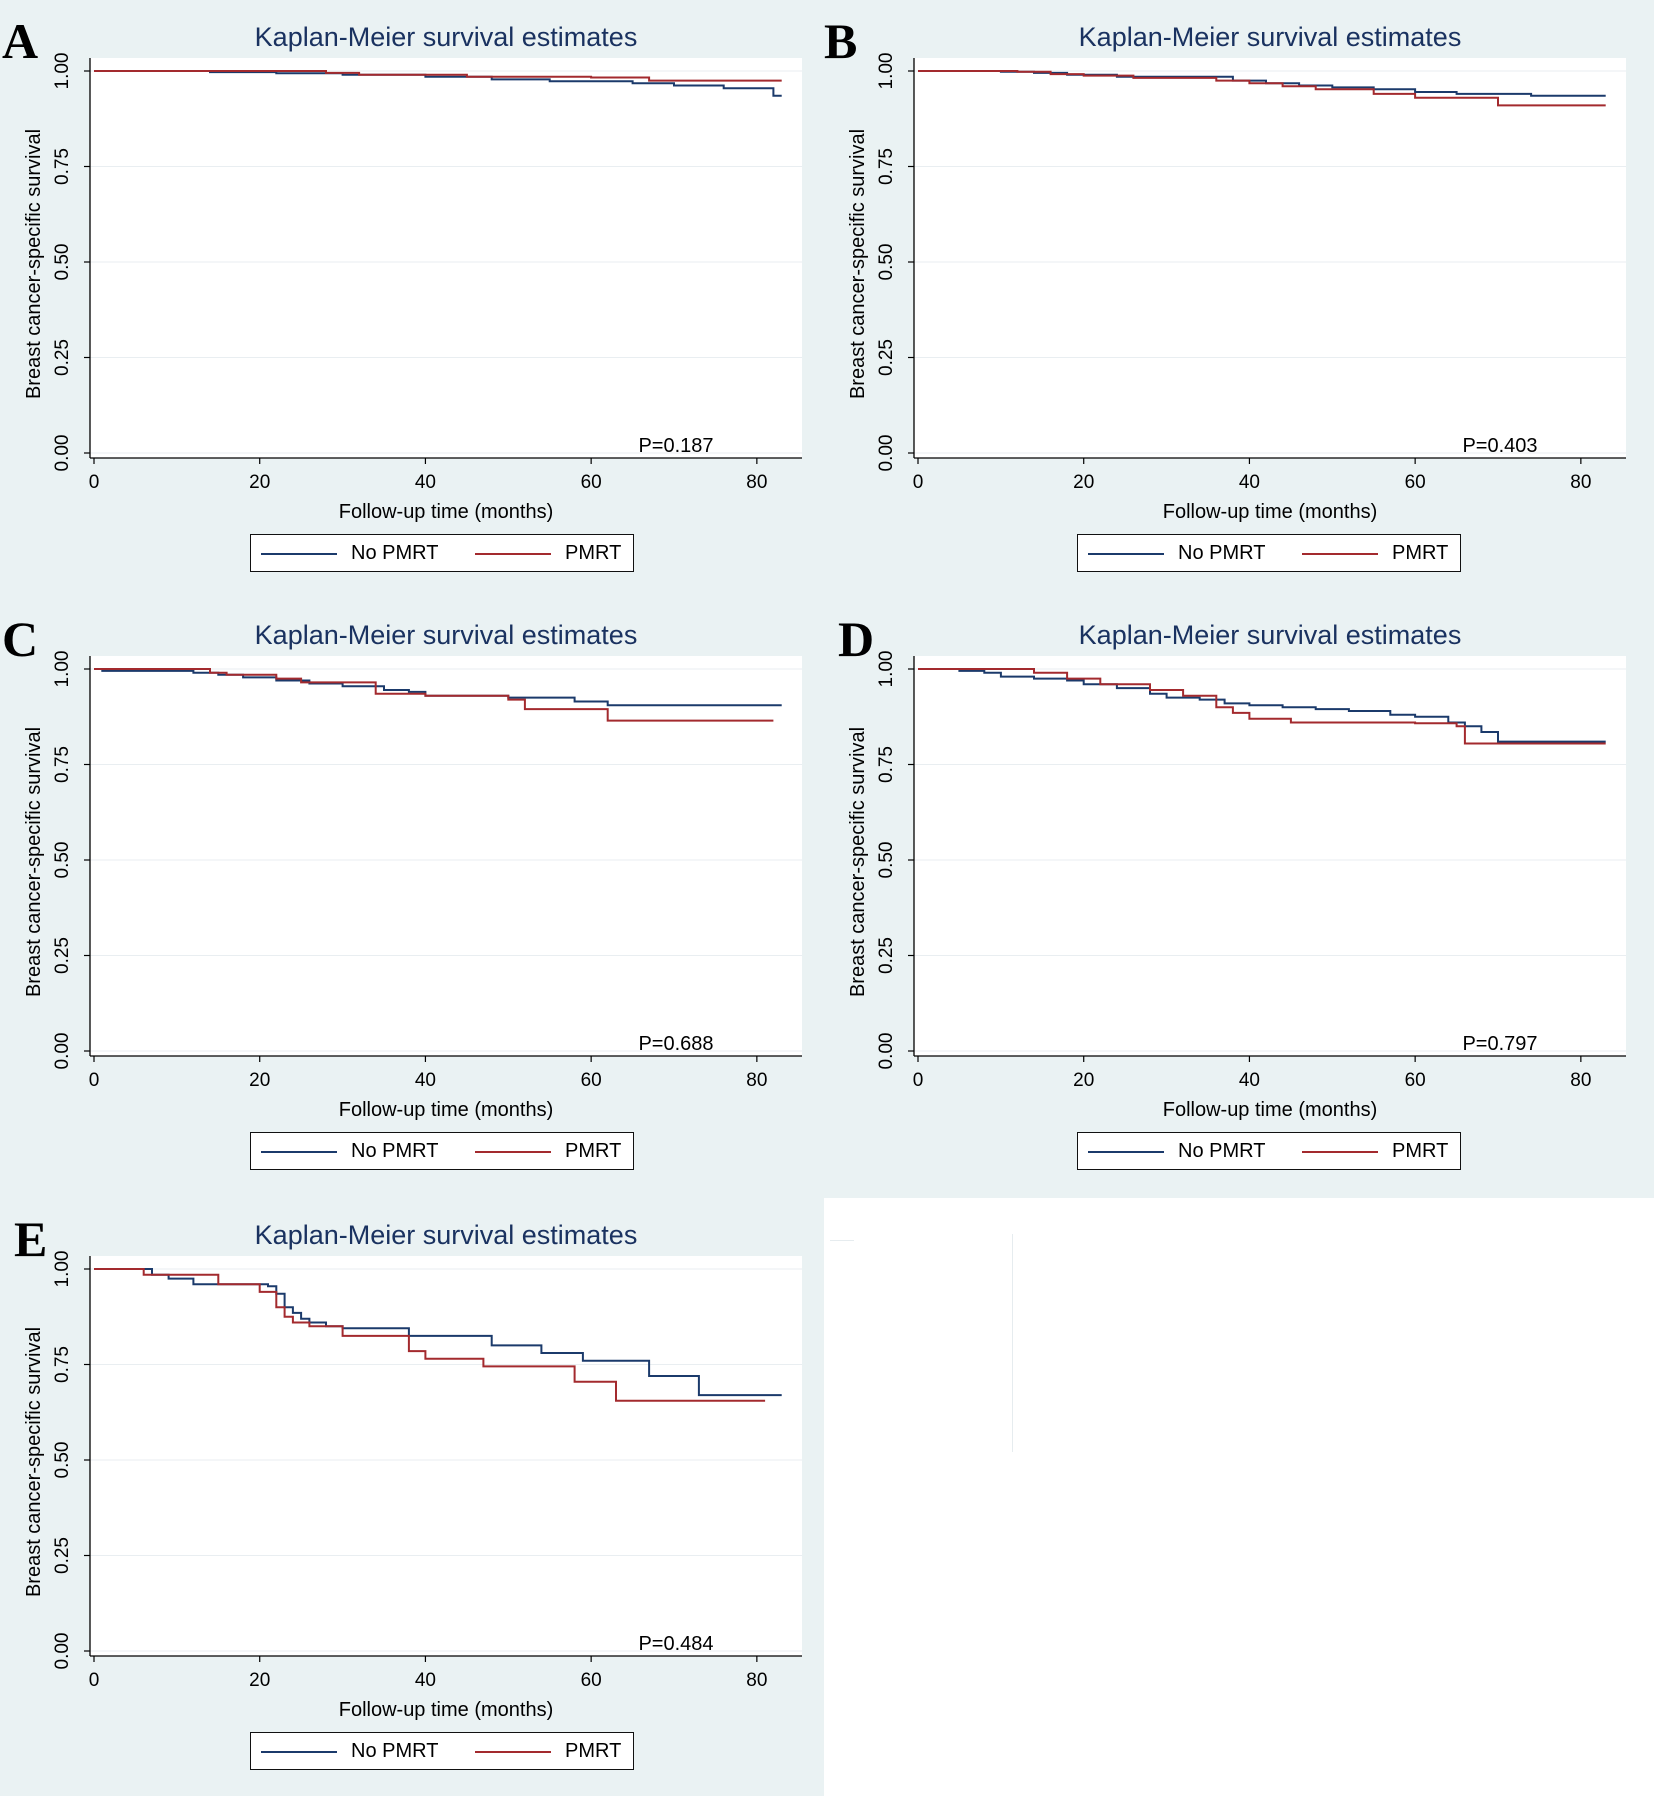 The image size is (1654, 1796). What do you see at coordinates (1270, 635) in the screenshot?
I see `chart-title-d: Kaplan-Meier survival estimates` at bounding box center [1270, 635].